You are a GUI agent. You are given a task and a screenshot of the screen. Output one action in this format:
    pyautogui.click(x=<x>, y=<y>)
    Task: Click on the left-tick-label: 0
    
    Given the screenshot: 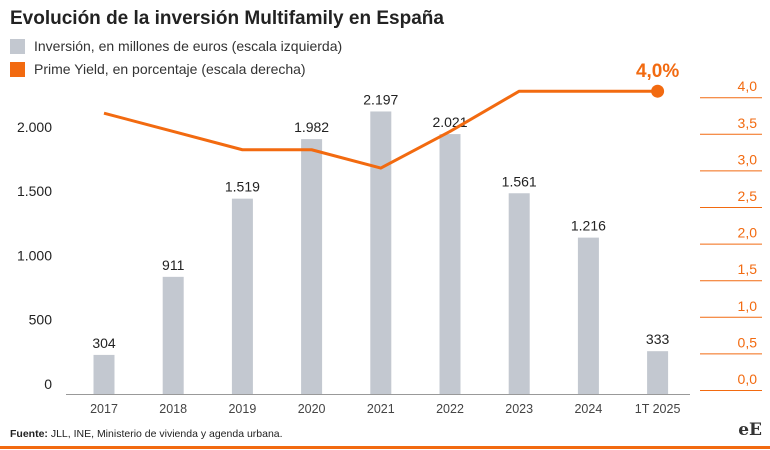 What is the action you would take?
    pyautogui.click(x=48, y=384)
    